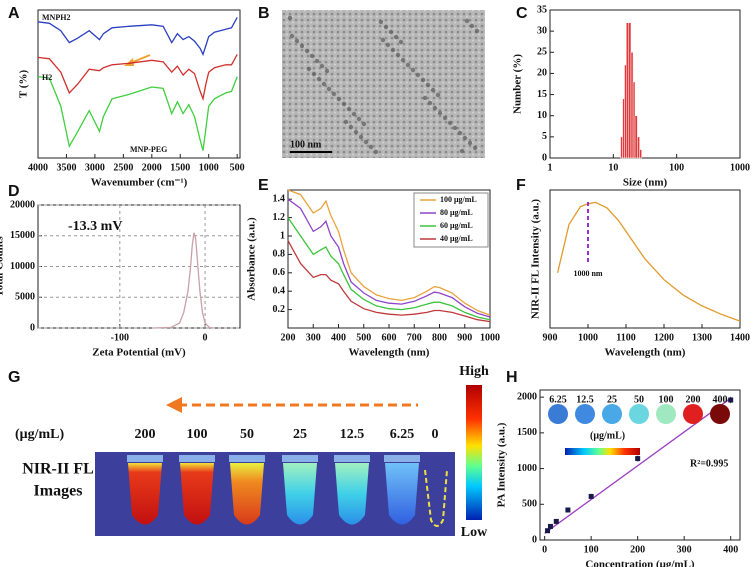 Image resolution: width=753 pixels, height=567 pixels. What do you see at coordinates (527, 432) in the screenshot?
I see `y-tick-label: 1500` at bounding box center [527, 432].